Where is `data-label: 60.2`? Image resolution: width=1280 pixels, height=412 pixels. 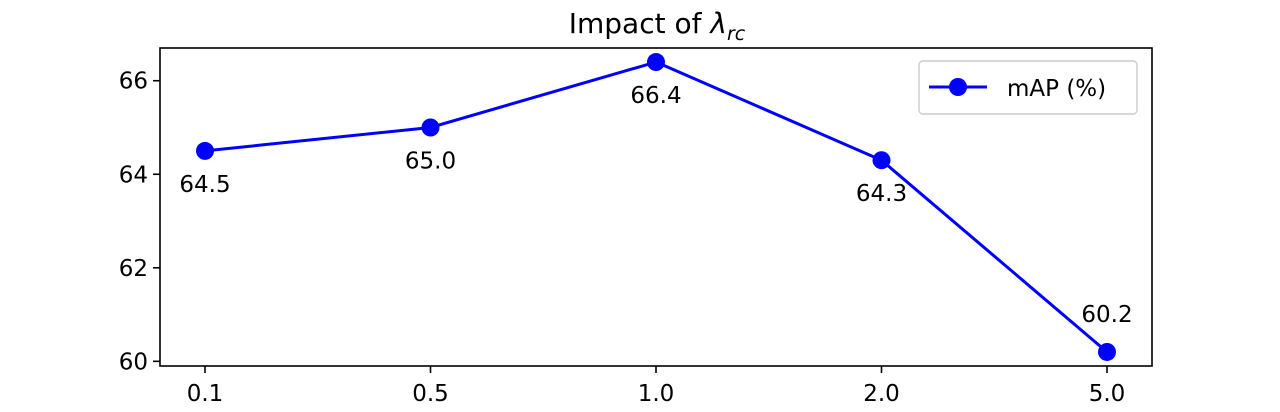 data-label: 60.2 is located at coordinates (1106, 315).